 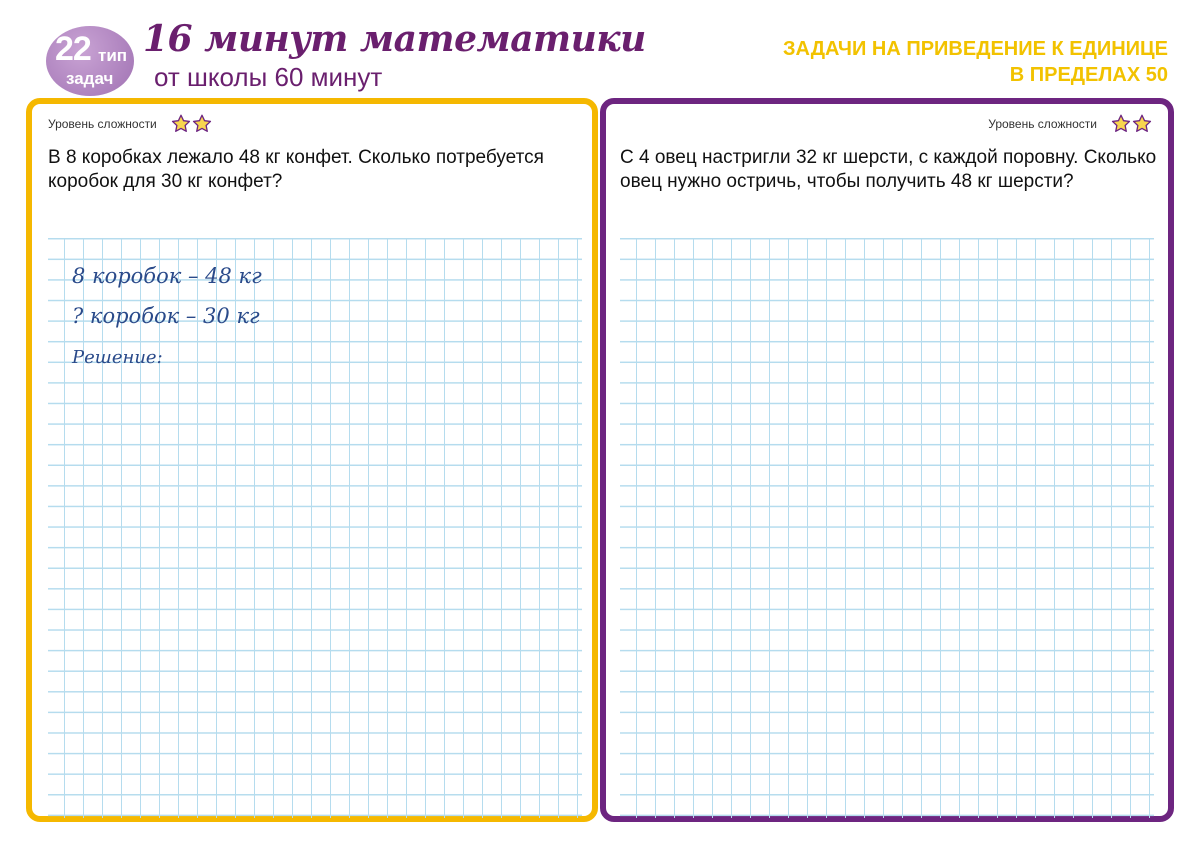 I want to click on page-subtitle: от школы 60 минут, so click(x=268, y=77).